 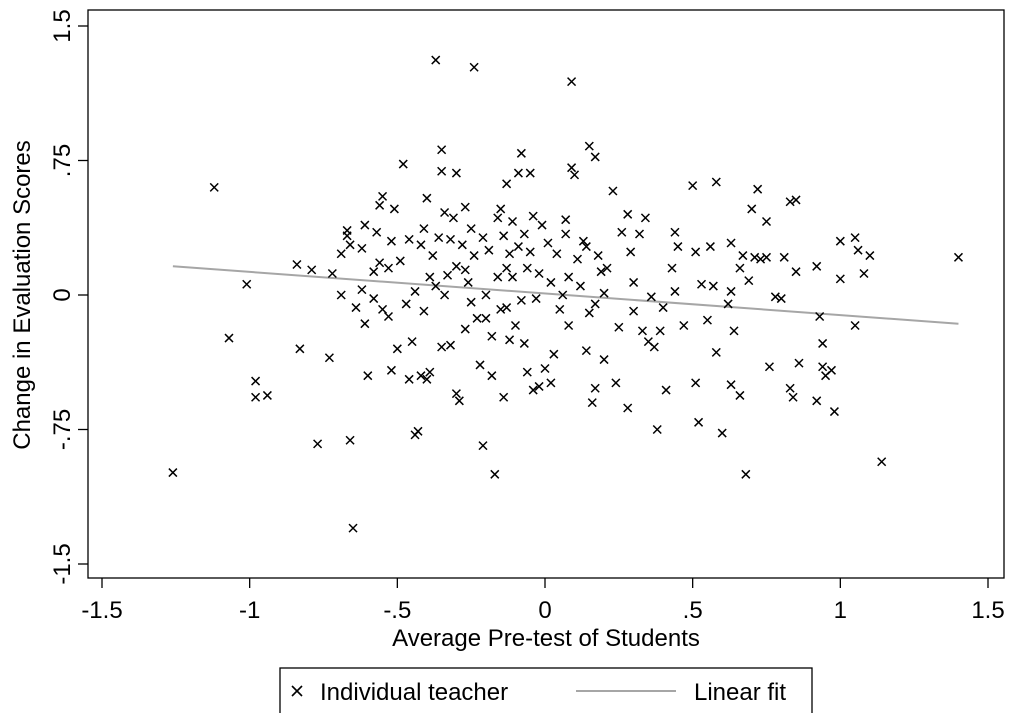 I want to click on x-tick-label: .5, so click(x=693, y=610).